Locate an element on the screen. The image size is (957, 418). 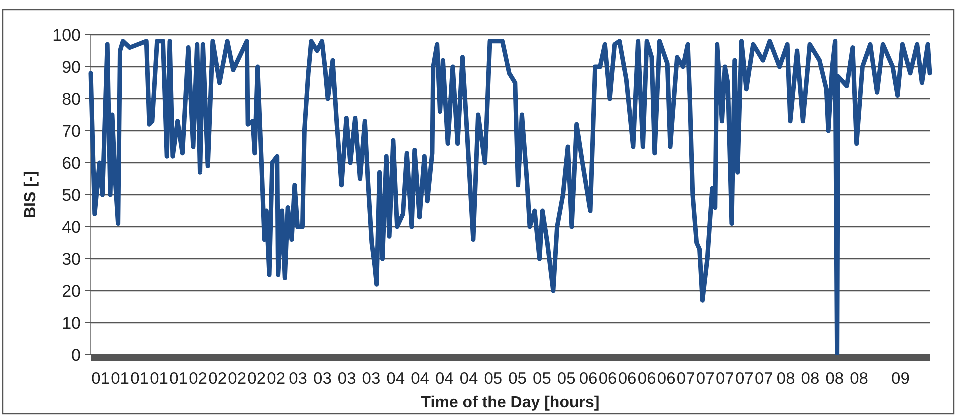
y-tick-label: 30 is located at coordinates (71, 259).